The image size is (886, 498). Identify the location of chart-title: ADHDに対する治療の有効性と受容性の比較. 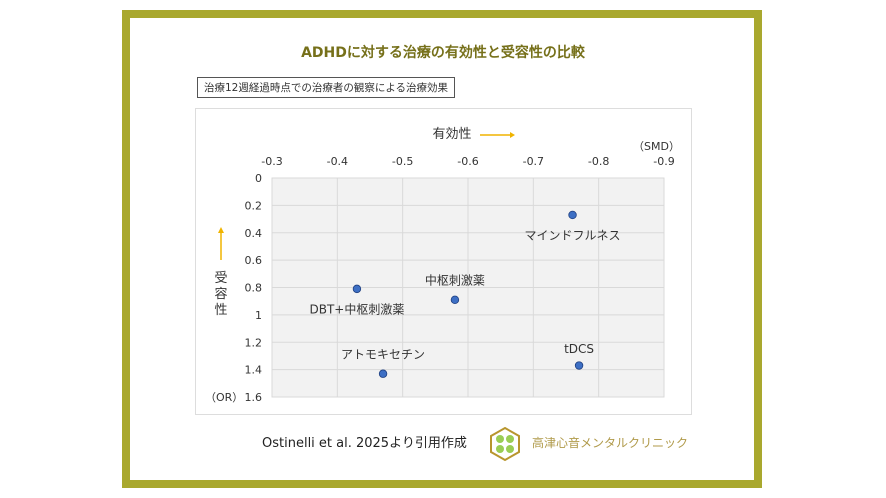
(443, 53).